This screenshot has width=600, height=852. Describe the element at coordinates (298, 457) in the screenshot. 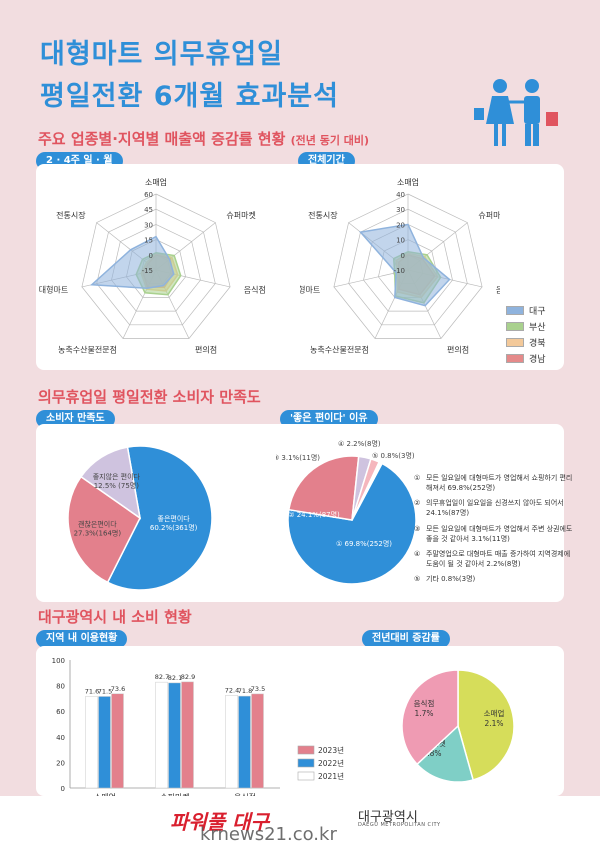

I see `pie-slice-label: ③ 3.1%(11명)` at that location.